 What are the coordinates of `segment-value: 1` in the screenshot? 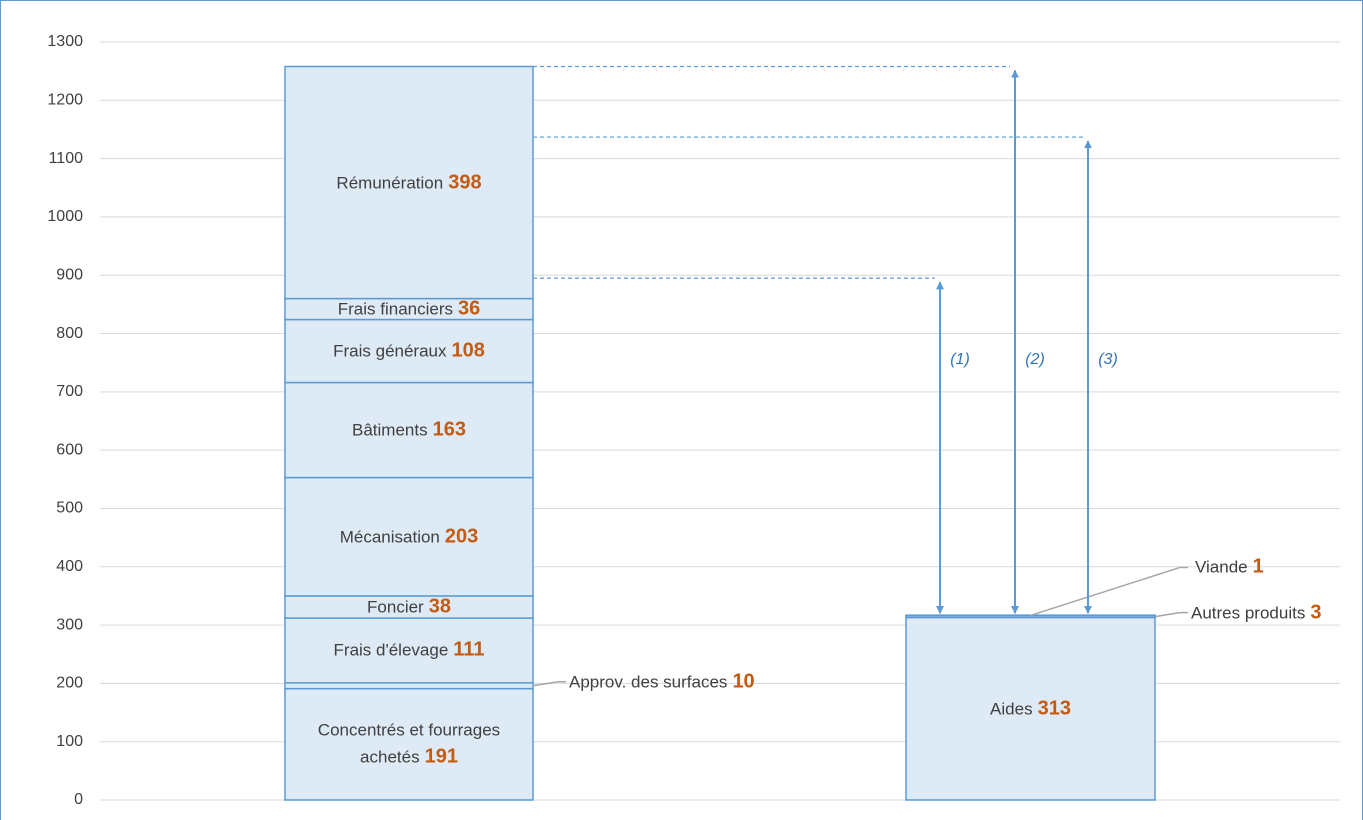 It's located at (1258, 566).